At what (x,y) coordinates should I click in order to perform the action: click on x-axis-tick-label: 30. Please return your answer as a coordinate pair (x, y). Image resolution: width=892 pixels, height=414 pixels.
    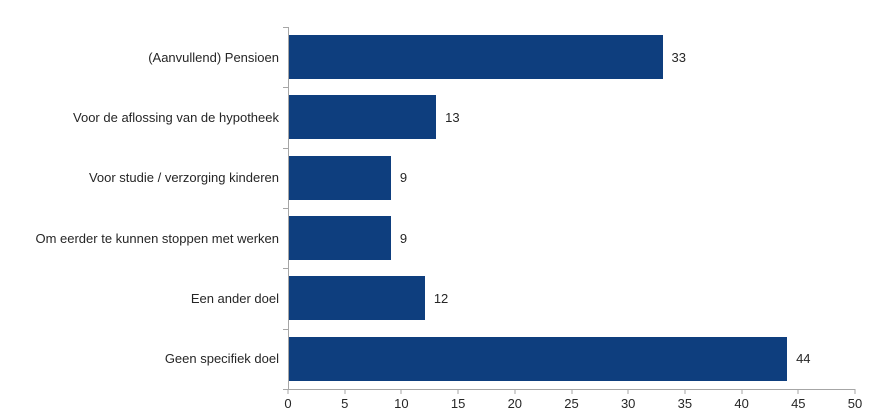
    Looking at the image, I should click on (628, 403).